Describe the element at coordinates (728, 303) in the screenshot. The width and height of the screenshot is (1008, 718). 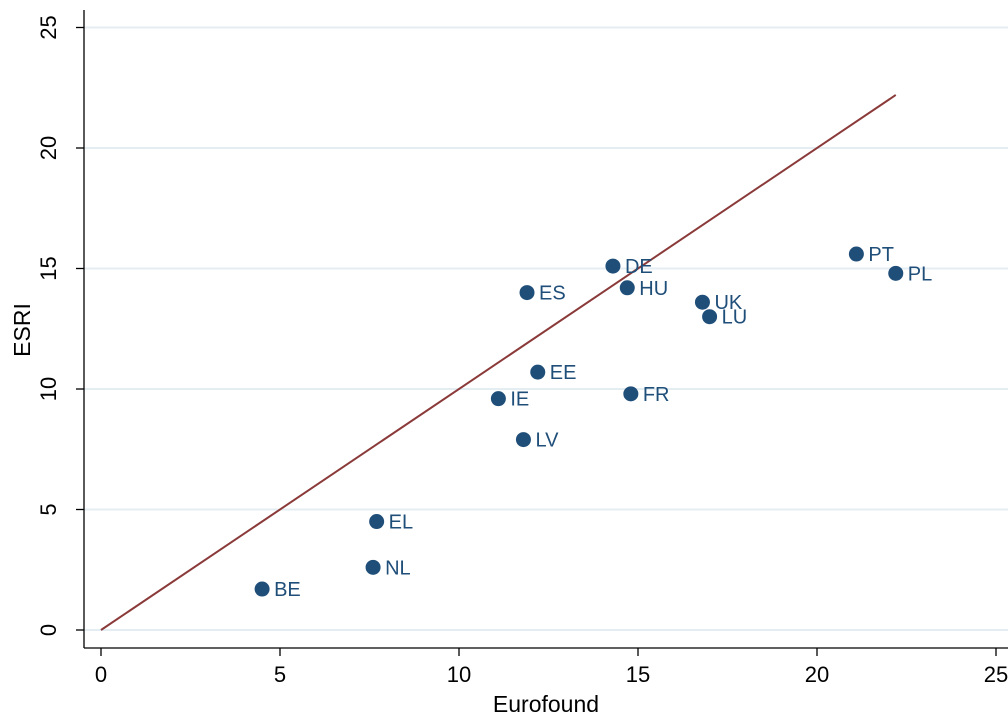
I see `point-label: UK` at that location.